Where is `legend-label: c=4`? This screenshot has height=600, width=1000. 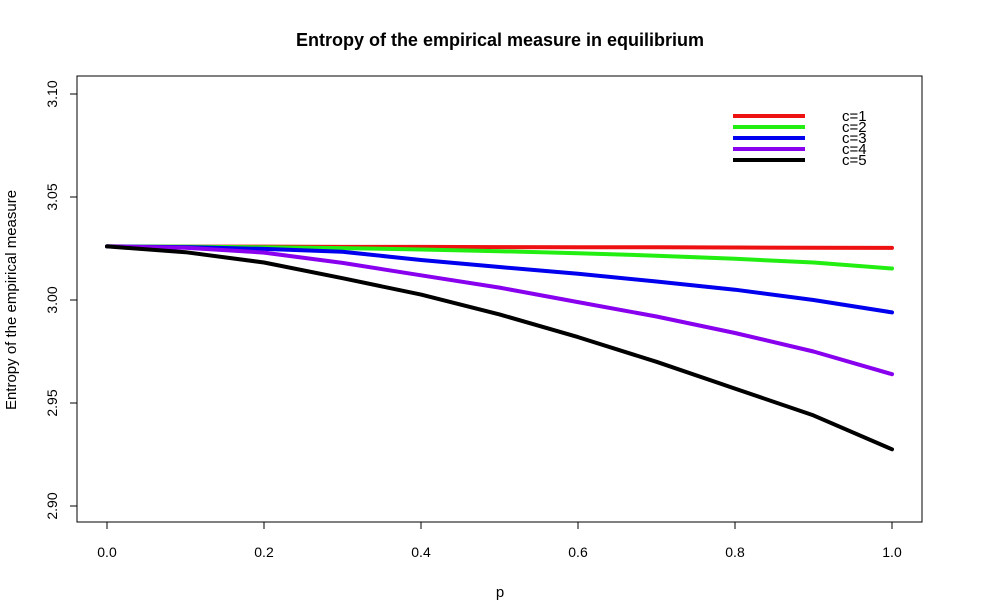
legend-label: c=4 is located at coordinates (854, 149).